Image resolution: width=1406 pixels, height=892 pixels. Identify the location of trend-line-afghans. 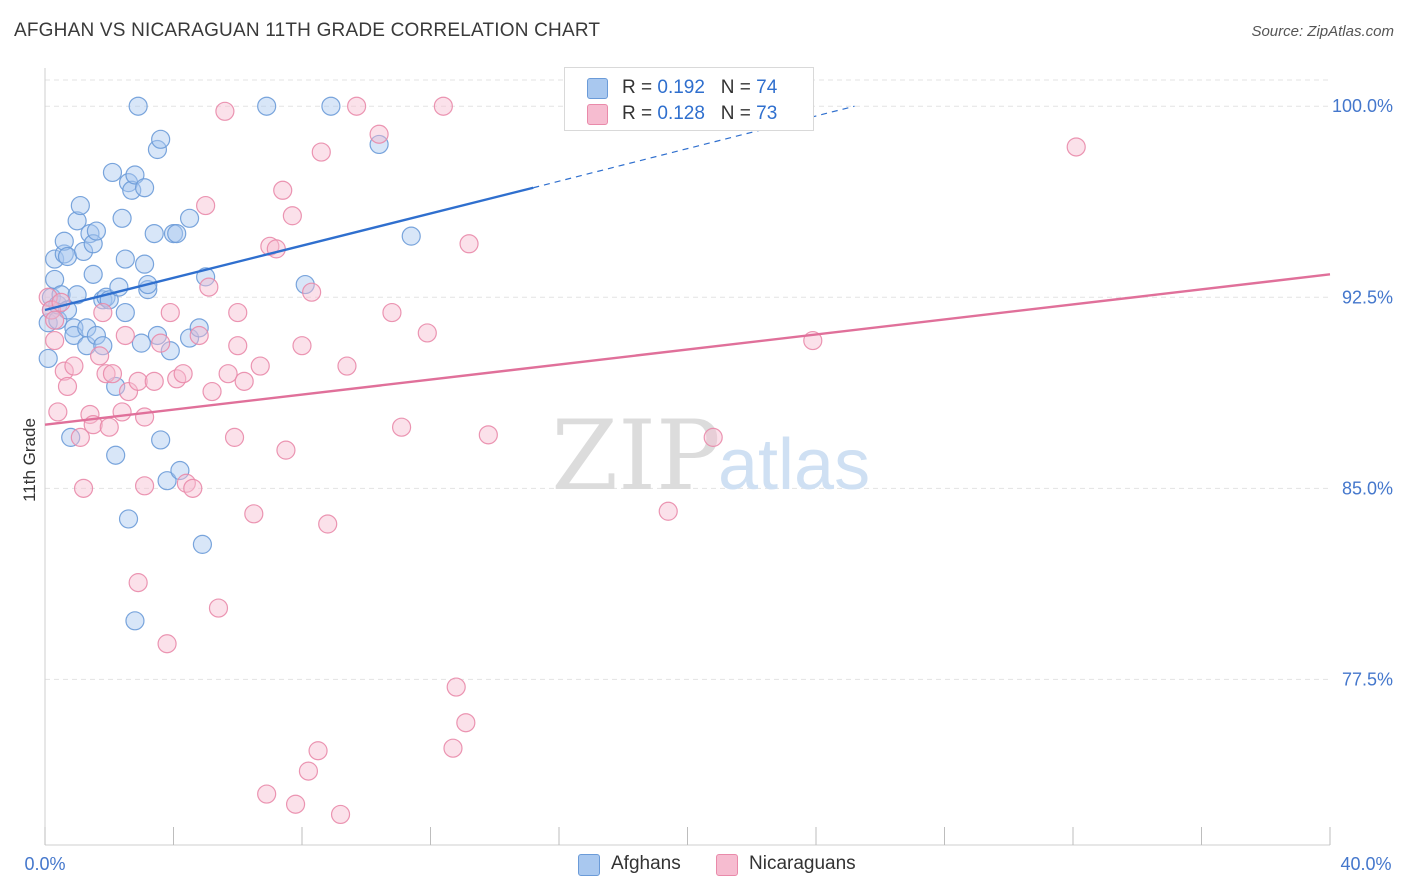
(289, 249).